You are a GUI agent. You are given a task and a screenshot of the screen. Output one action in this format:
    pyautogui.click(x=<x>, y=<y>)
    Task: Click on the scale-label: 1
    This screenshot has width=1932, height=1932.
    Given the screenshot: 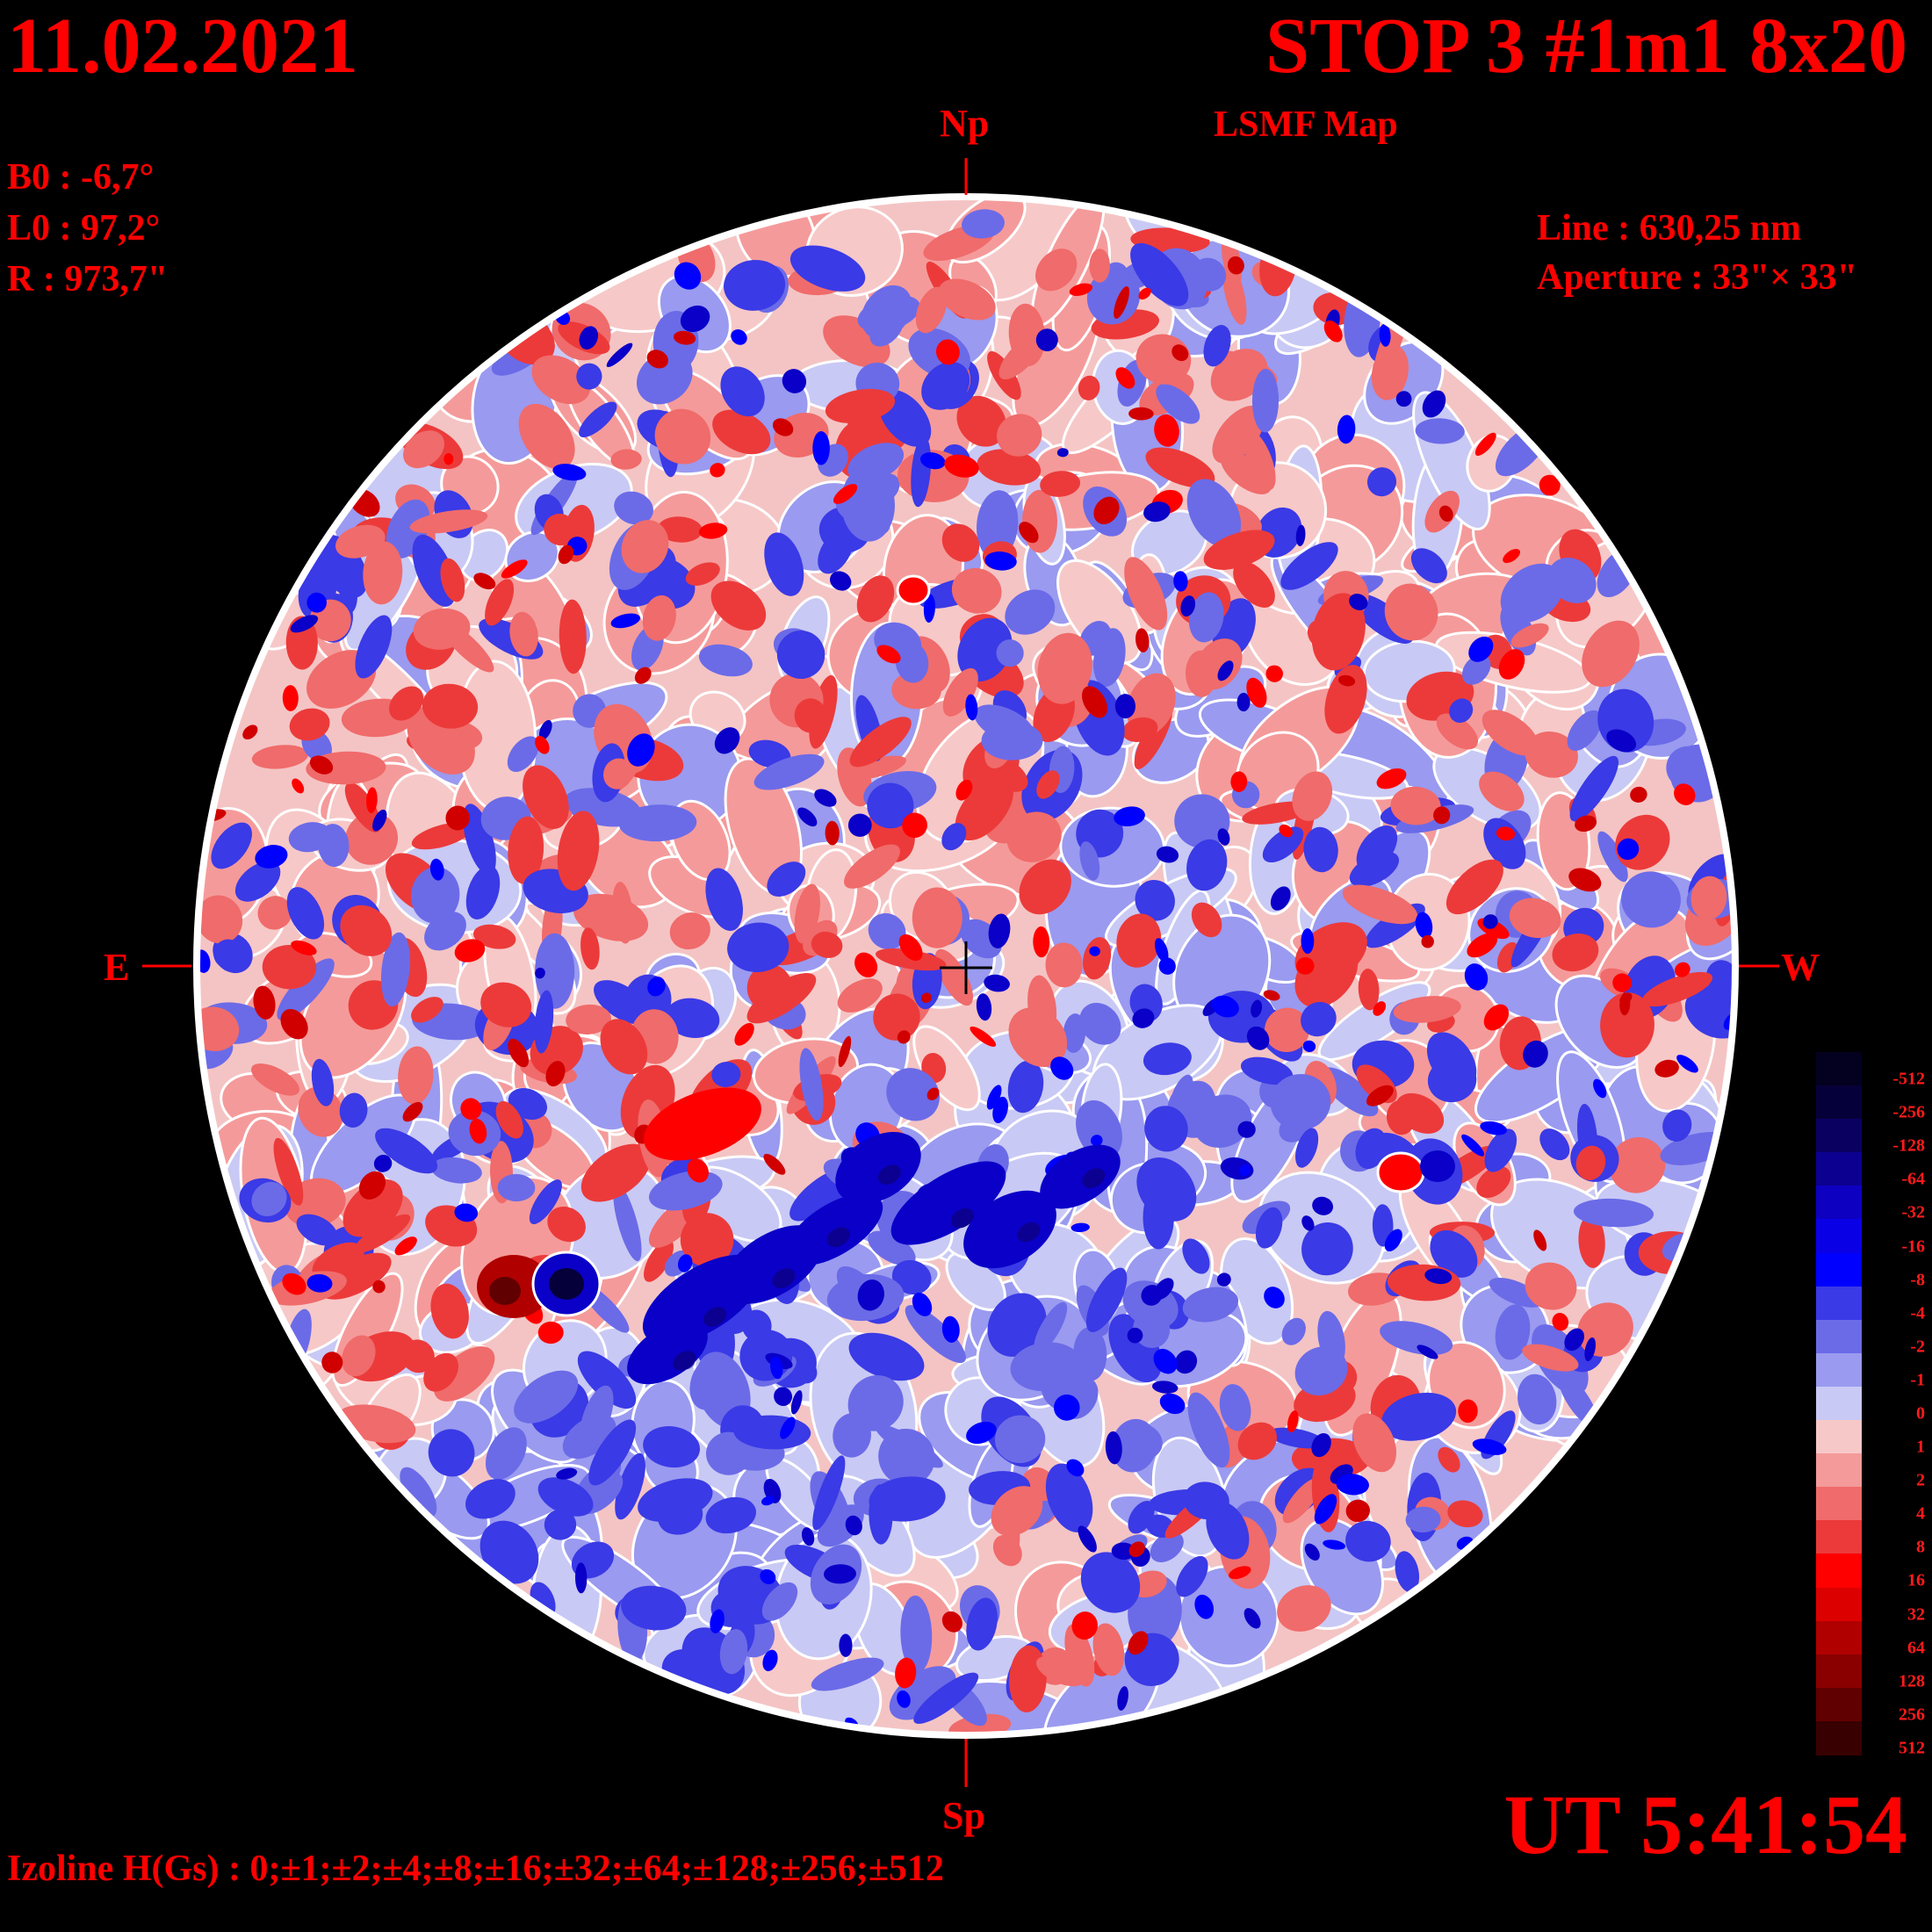 What is the action you would take?
    pyautogui.click(x=1920, y=1447)
    